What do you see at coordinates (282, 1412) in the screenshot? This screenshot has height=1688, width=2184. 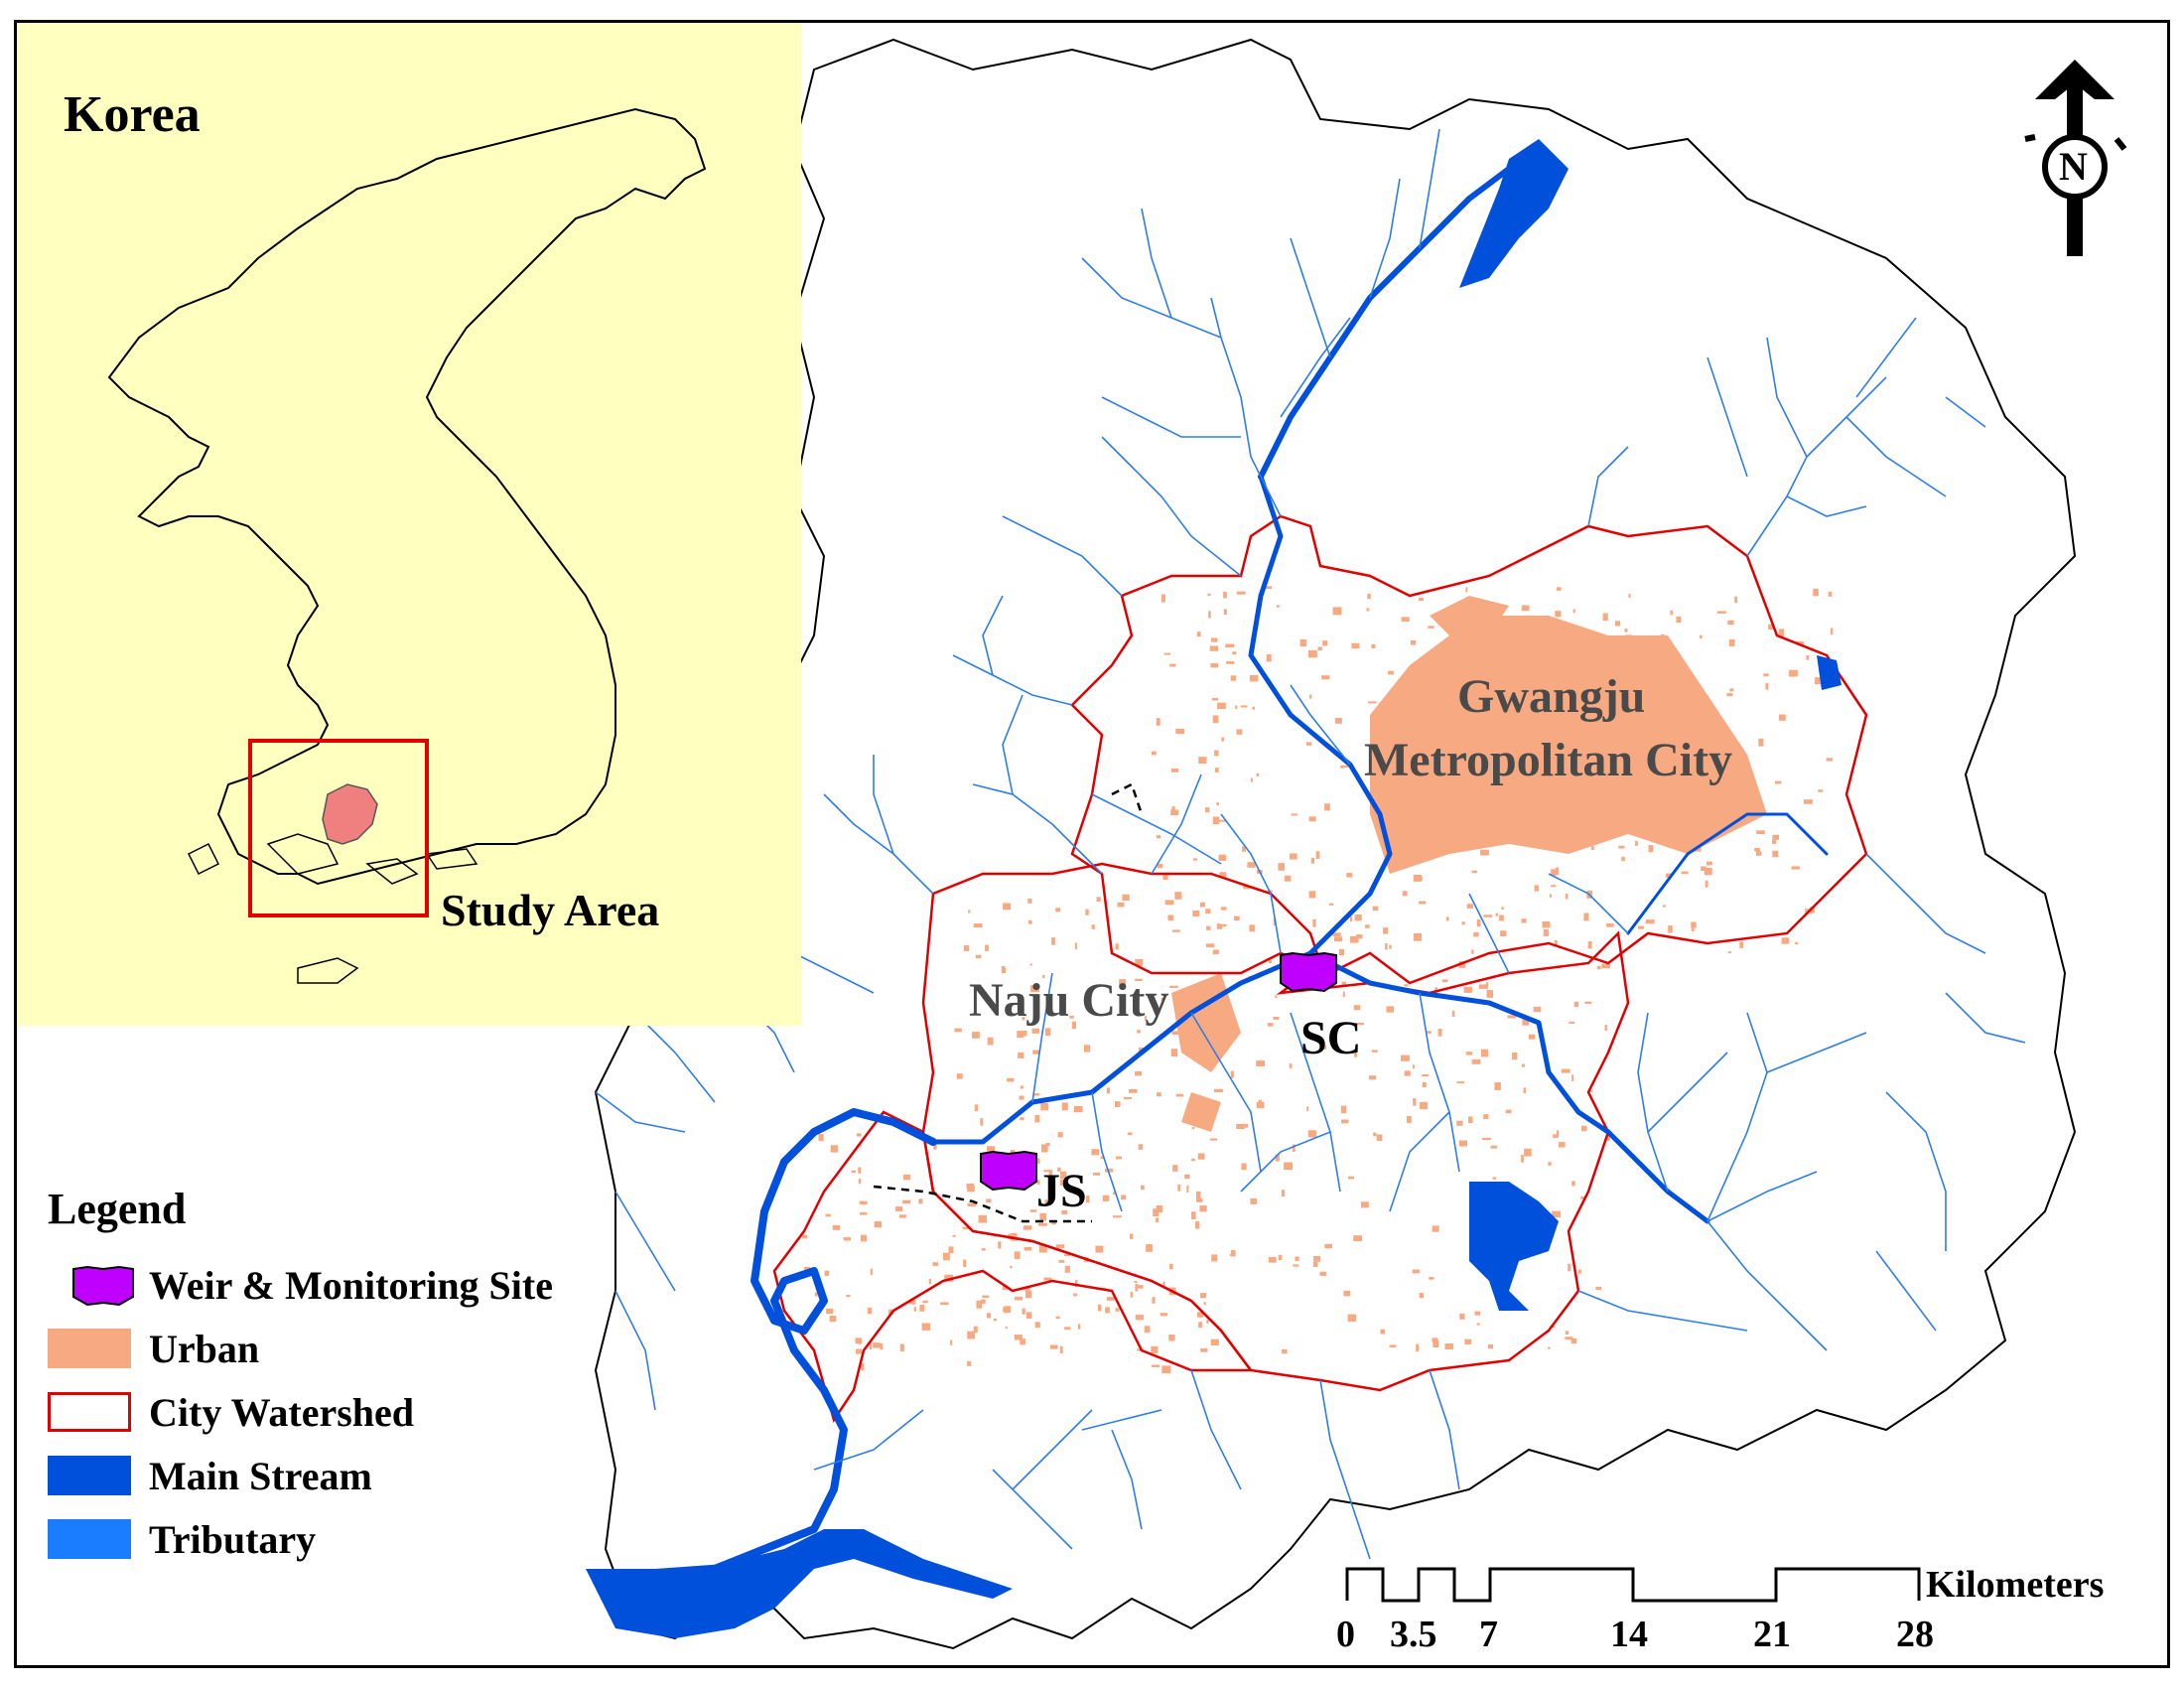 I see `legend-label-watershed: City Watershed` at bounding box center [282, 1412].